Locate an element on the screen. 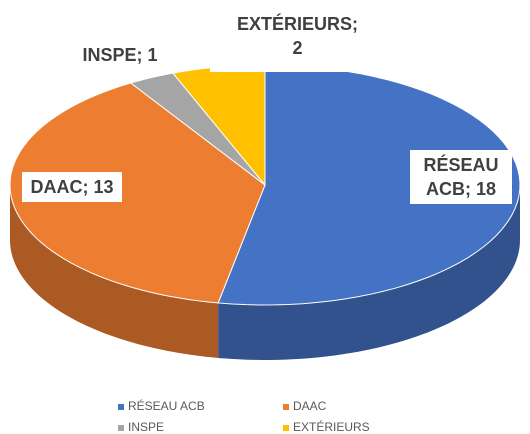  legend-label: RÉSEAU ACB is located at coordinates (166, 405).